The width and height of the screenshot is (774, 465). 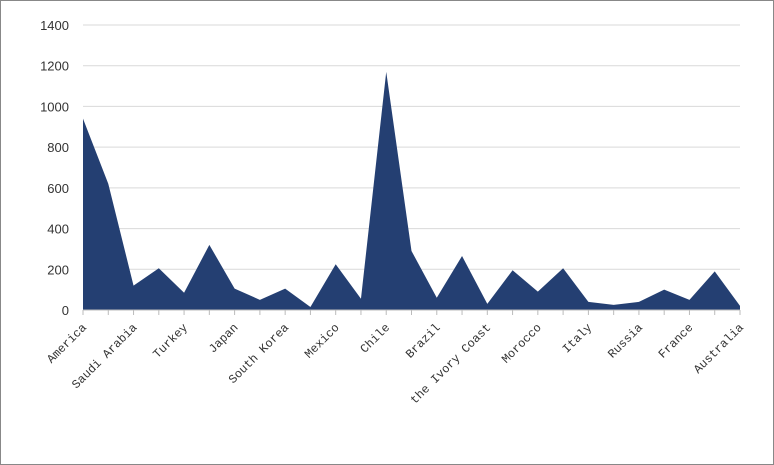 What do you see at coordinates (58, 229) in the screenshot?
I see `y-tick-label: 400` at bounding box center [58, 229].